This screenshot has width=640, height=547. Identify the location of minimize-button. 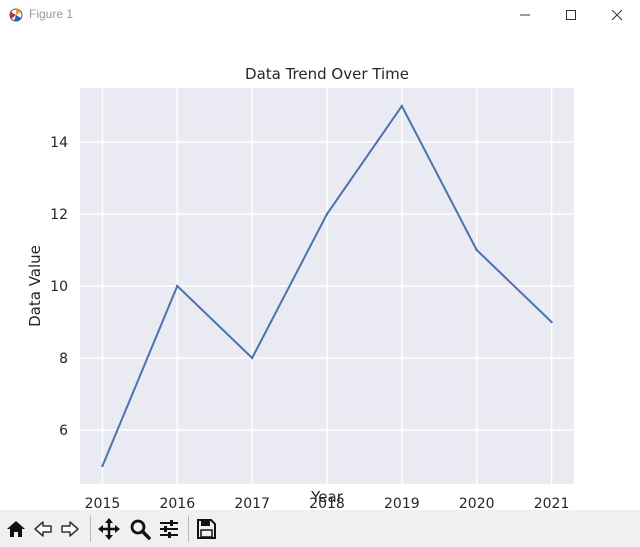
(525, 15).